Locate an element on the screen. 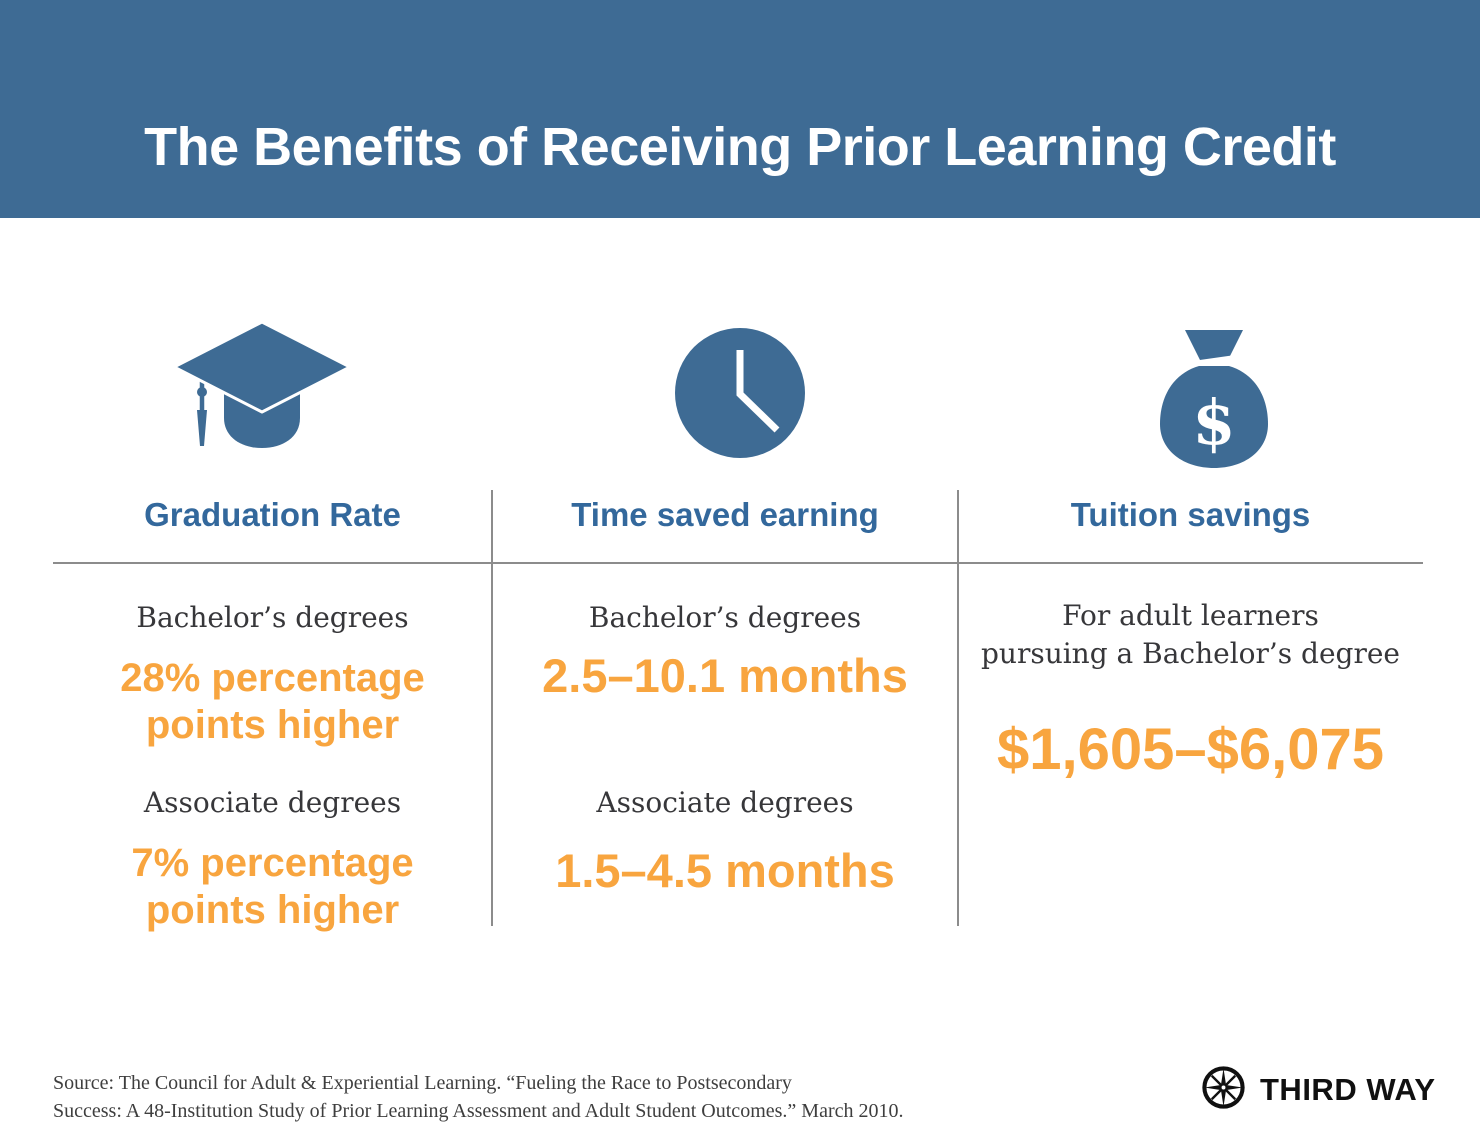  grad-bachelors-stat: 28% percentage points higher is located at coordinates (272, 701).